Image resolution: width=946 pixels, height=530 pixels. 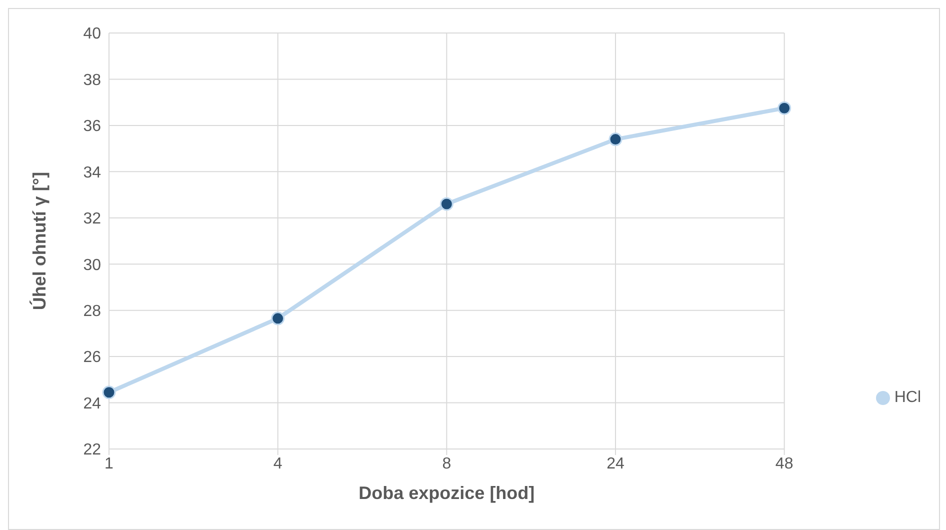 What do you see at coordinates (92, 403) in the screenshot?
I see `y-tick-label: 24` at bounding box center [92, 403].